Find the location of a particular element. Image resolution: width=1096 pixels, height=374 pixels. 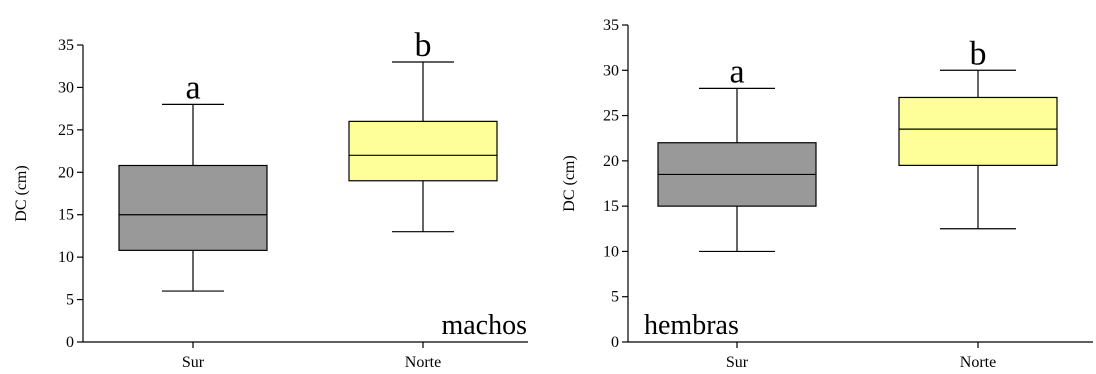

panel-annotation: machos is located at coordinates (484, 325).